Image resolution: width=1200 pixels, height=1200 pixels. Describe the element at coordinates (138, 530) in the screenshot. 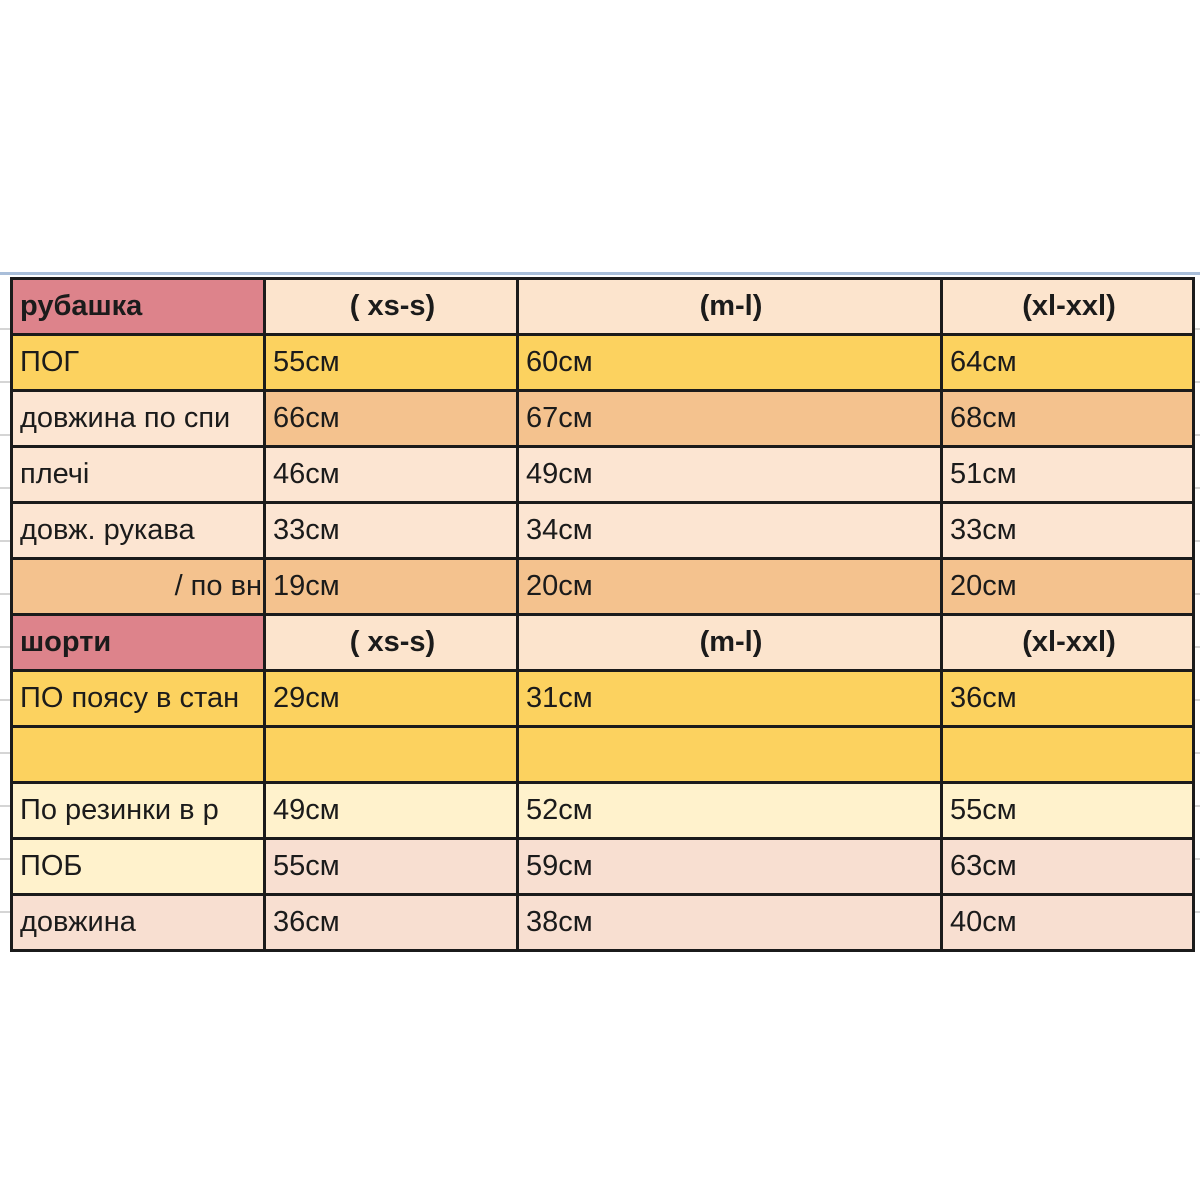

I see `measurement-label-cell: довж. рукава` at that location.